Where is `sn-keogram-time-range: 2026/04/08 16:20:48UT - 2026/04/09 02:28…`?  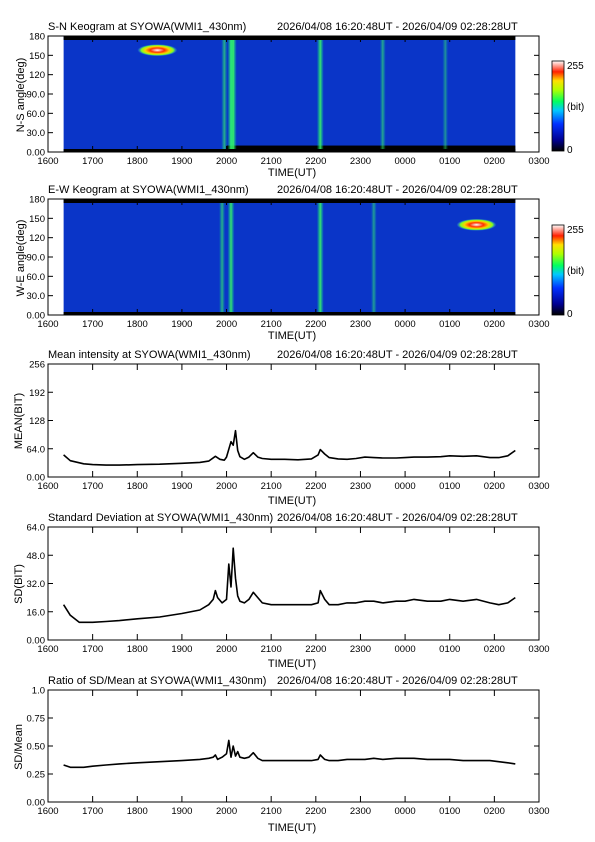
sn-keogram-time-range: 2026/04/08 16:20:48UT - 2026/04/09 02:28… is located at coordinates (397, 27).